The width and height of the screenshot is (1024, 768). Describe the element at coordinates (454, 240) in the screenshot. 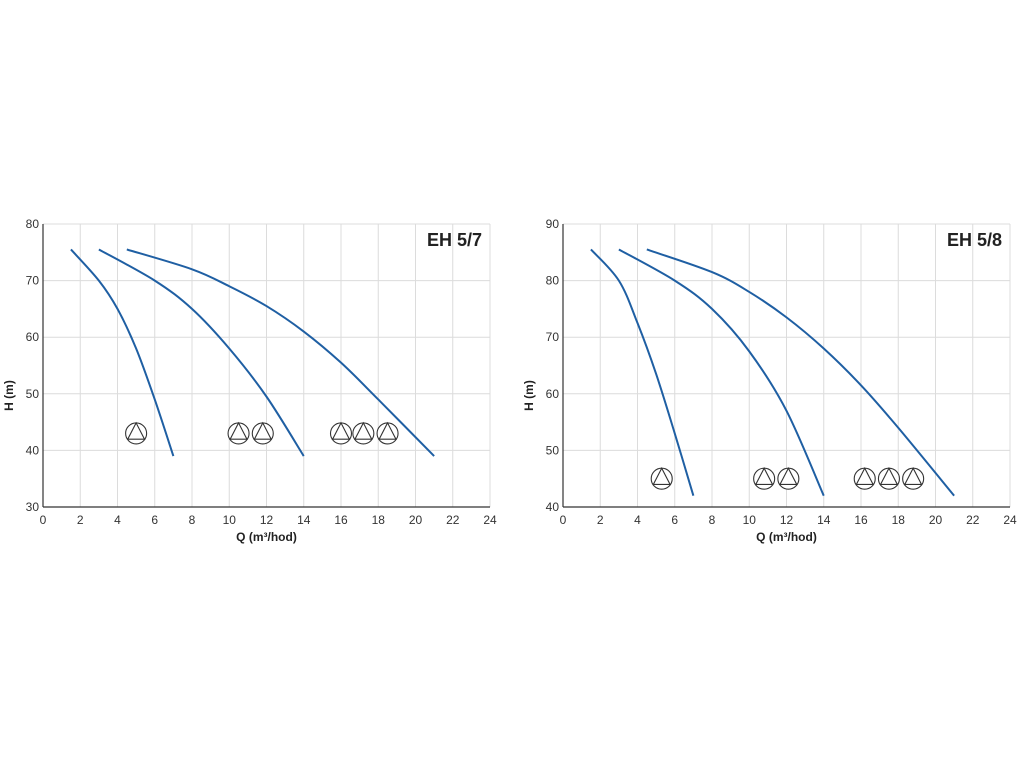

I see `chart-title: EH 5/7` at that location.